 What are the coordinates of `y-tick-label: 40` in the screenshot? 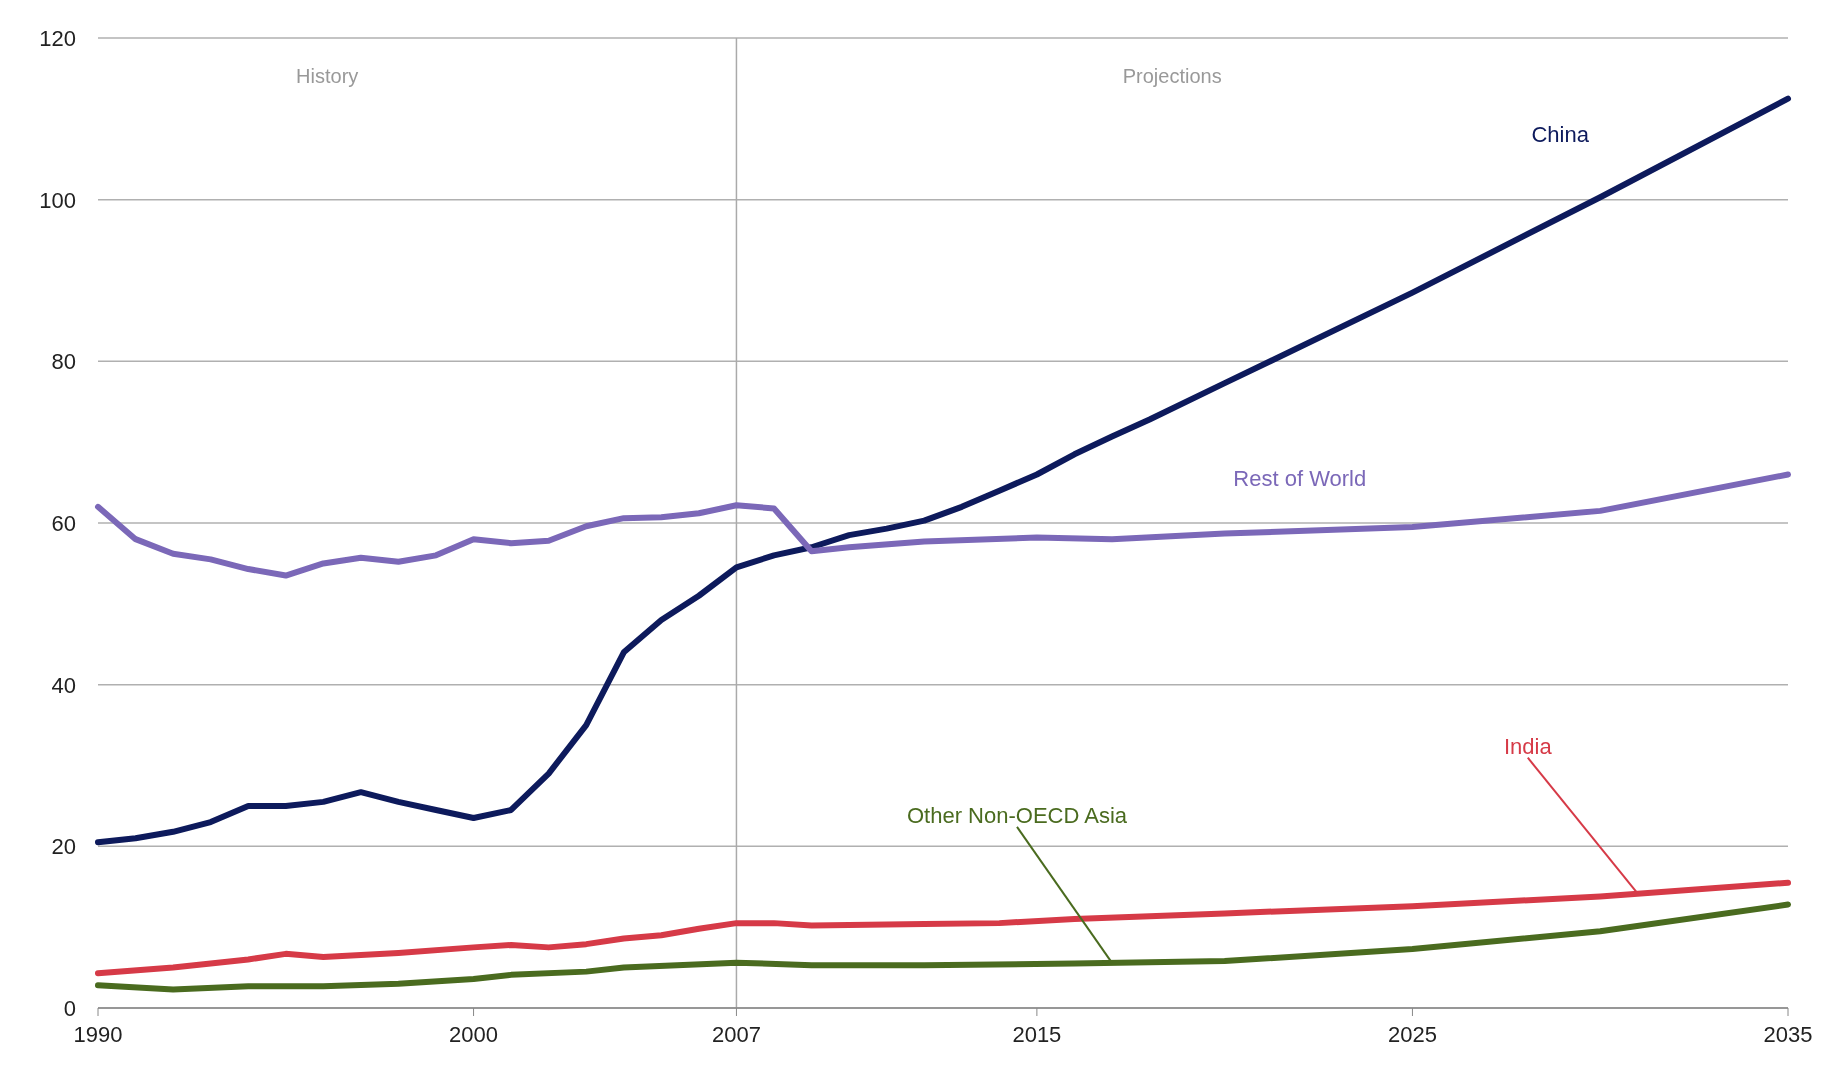 It's located at (63, 685).